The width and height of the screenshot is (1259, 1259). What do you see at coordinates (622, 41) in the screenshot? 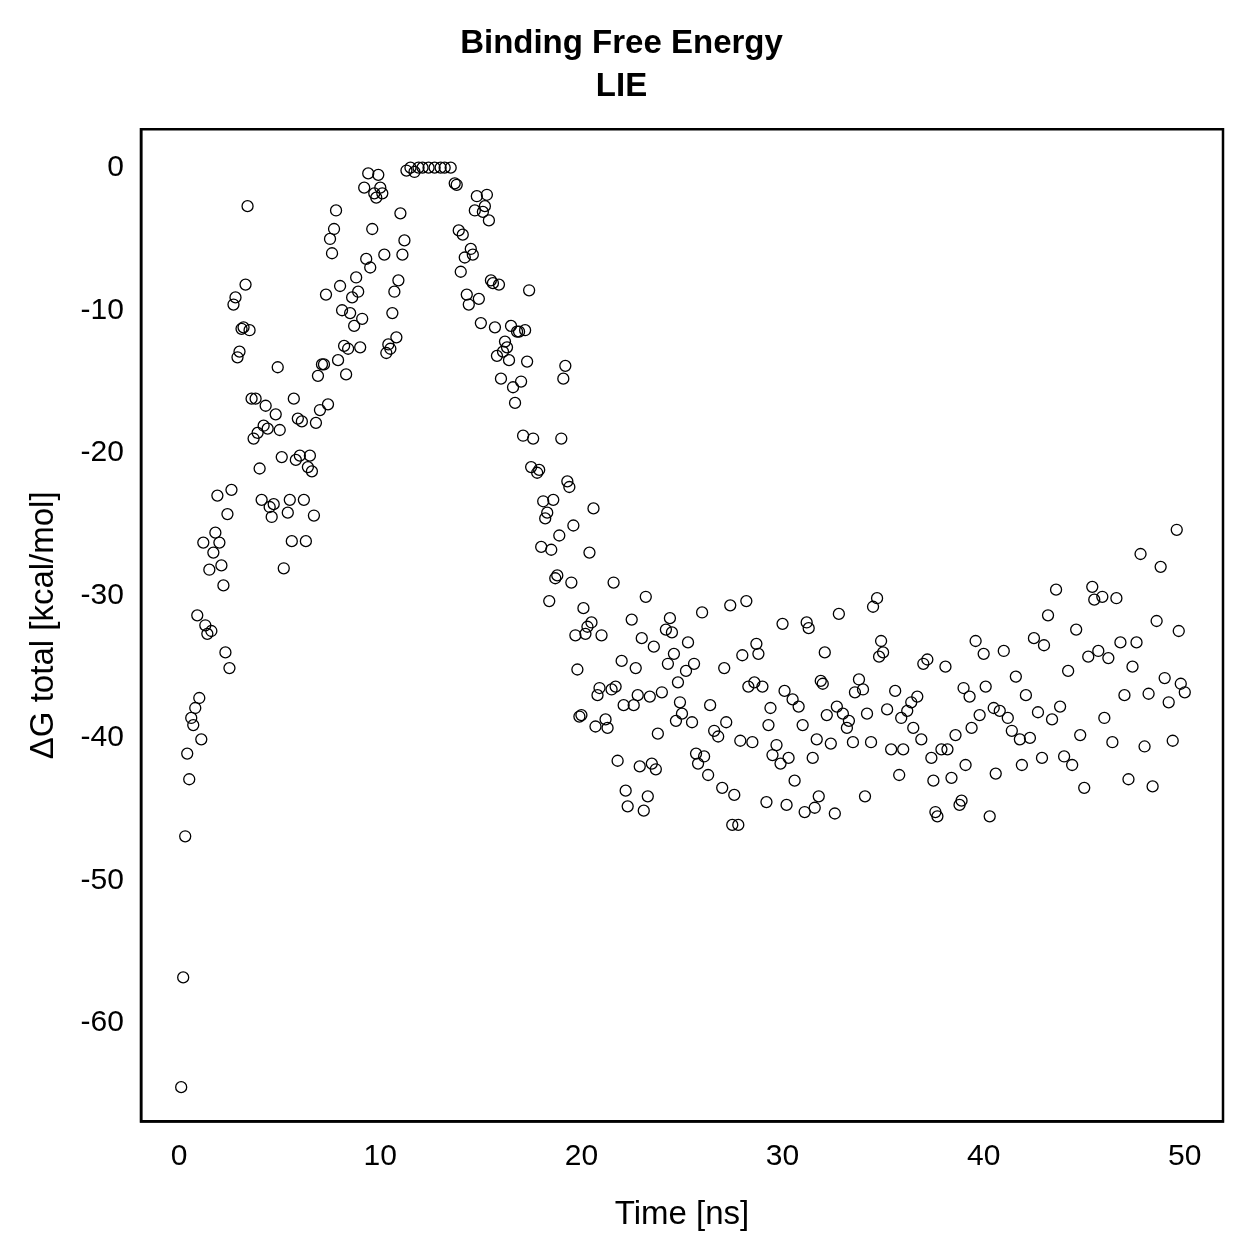
I see `chart-title: Binding Free Energy` at bounding box center [622, 41].